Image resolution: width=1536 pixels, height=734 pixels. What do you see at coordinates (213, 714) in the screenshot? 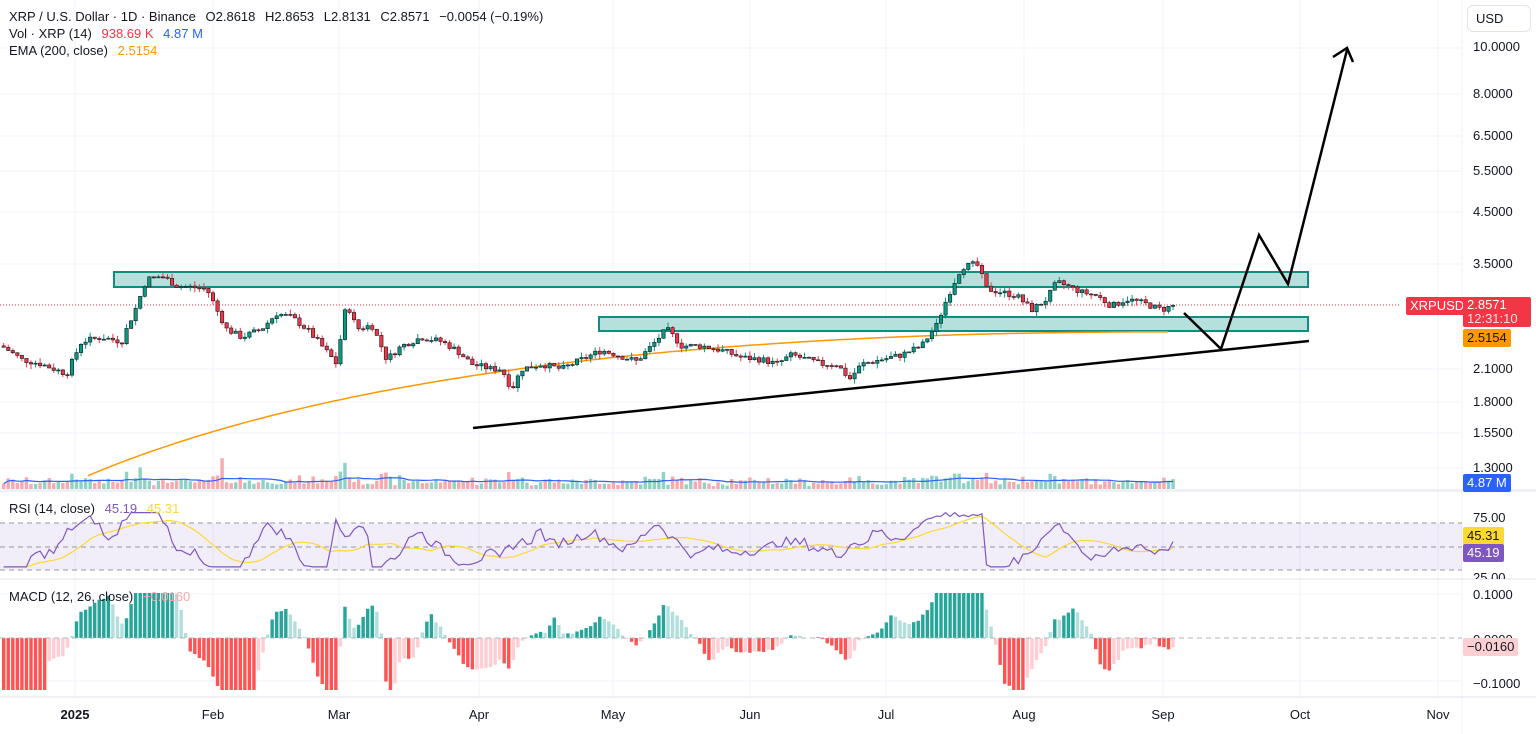
I see `time-label: Feb` at bounding box center [213, 714].